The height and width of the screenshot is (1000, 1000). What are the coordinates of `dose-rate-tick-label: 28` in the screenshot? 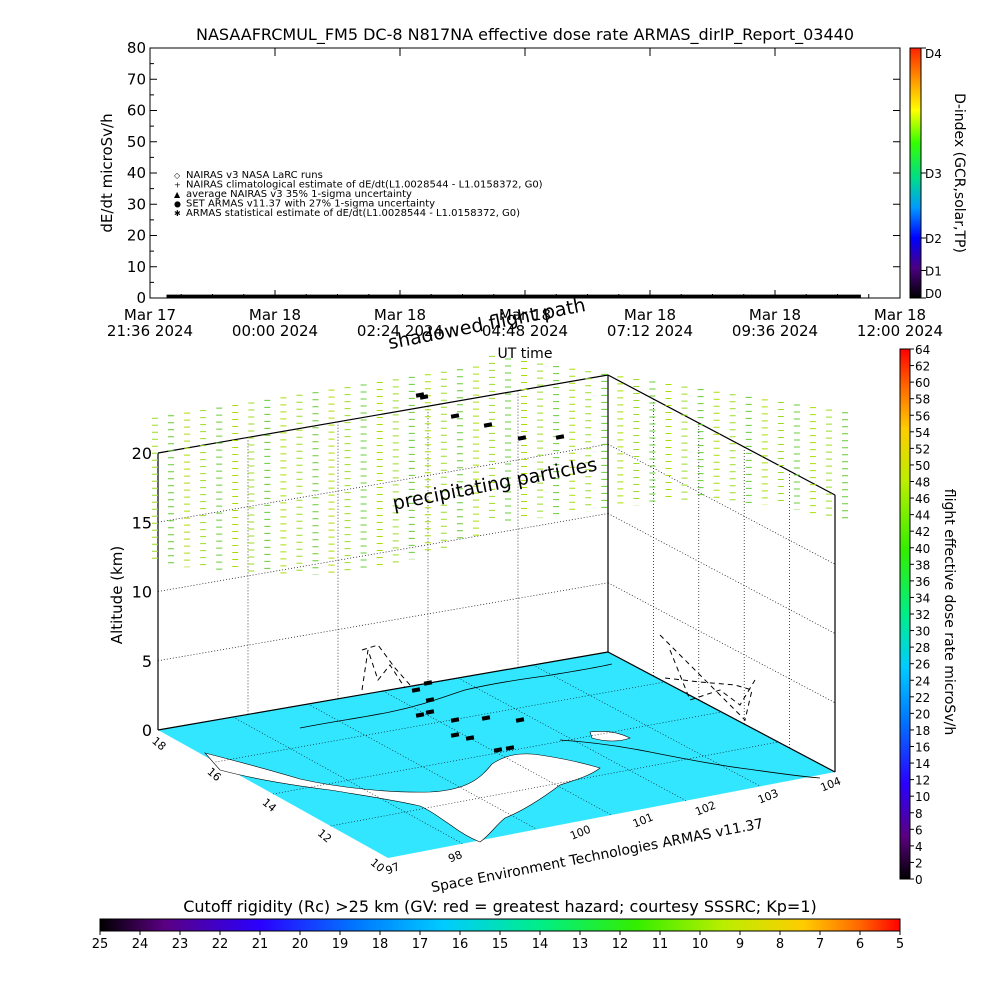 It's located at (922, 648).